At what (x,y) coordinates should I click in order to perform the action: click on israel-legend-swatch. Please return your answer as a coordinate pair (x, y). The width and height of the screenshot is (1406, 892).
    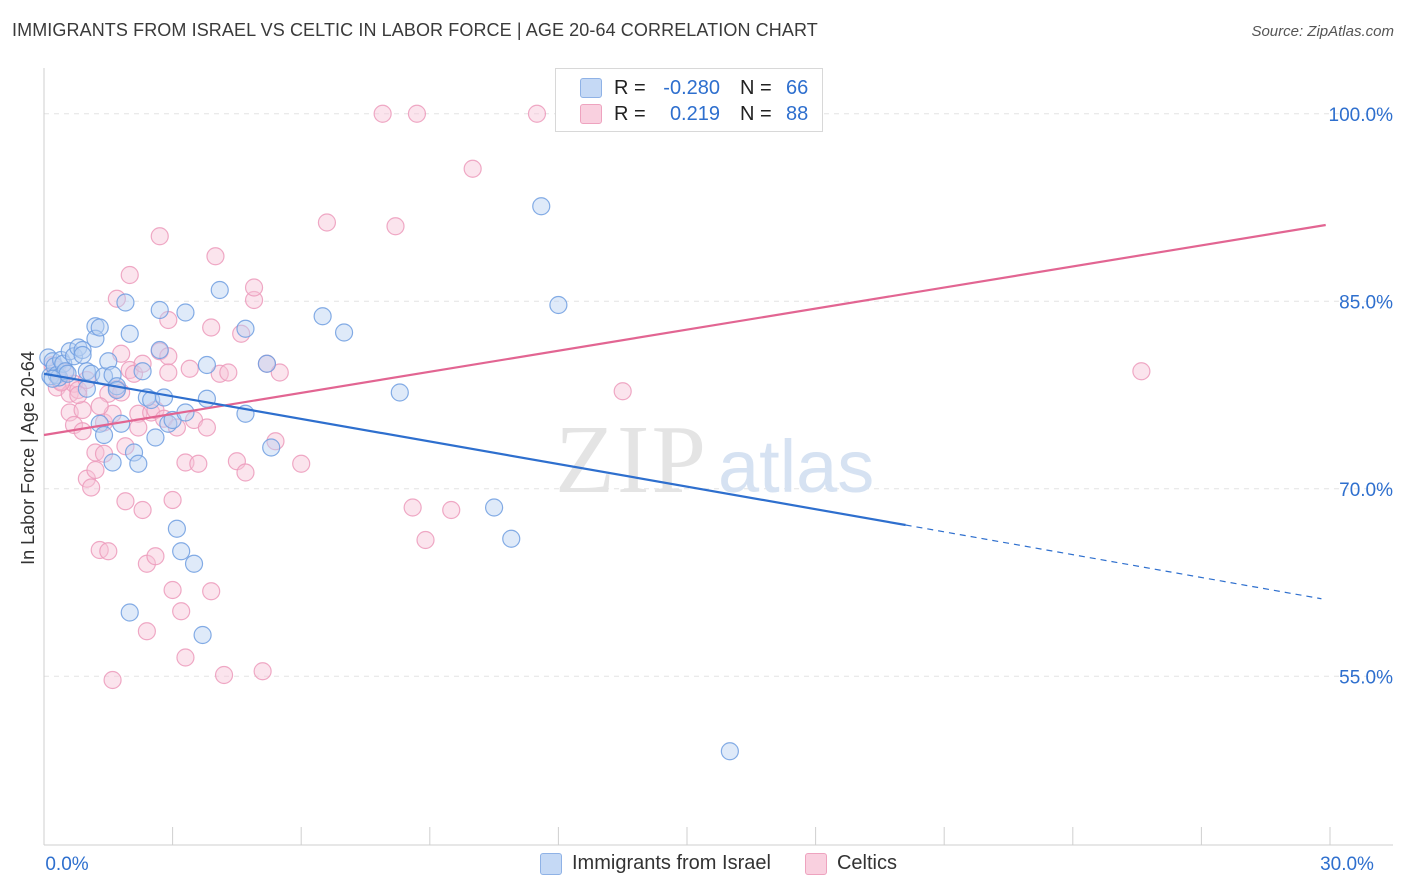
    Looking at the image, I should click on (551, 863).